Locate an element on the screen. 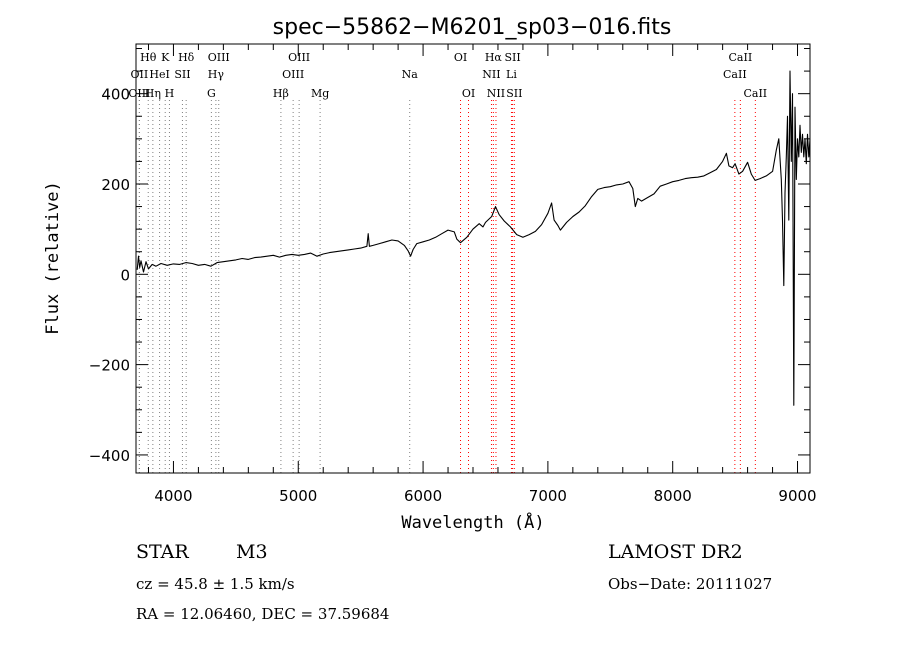 The width and height of the screenshot is (900, 650). x-tick-label: 4000 is located at coordinates (173, 496).